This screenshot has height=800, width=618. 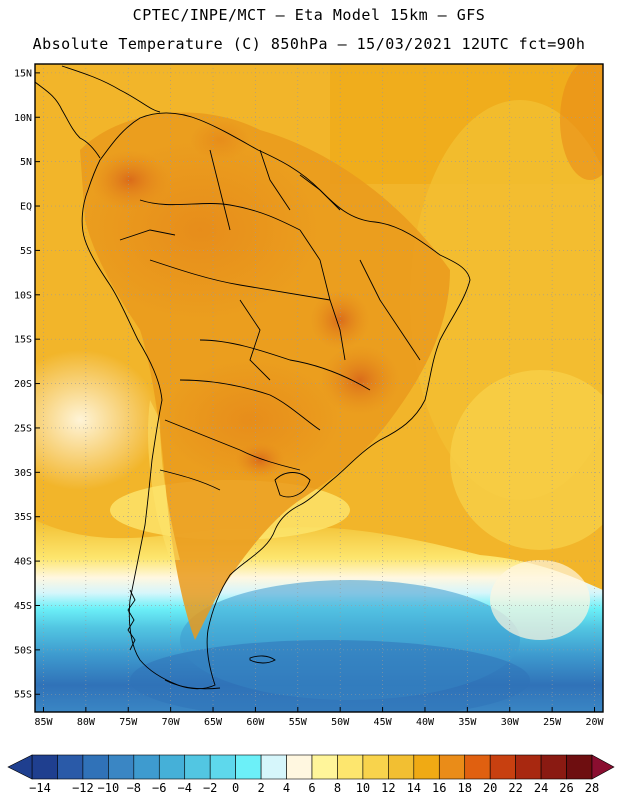 What do you see at coordinates (312, 788) in the screenshot?
I see `colorbar-label: 6` at bounding box center [312, 788].